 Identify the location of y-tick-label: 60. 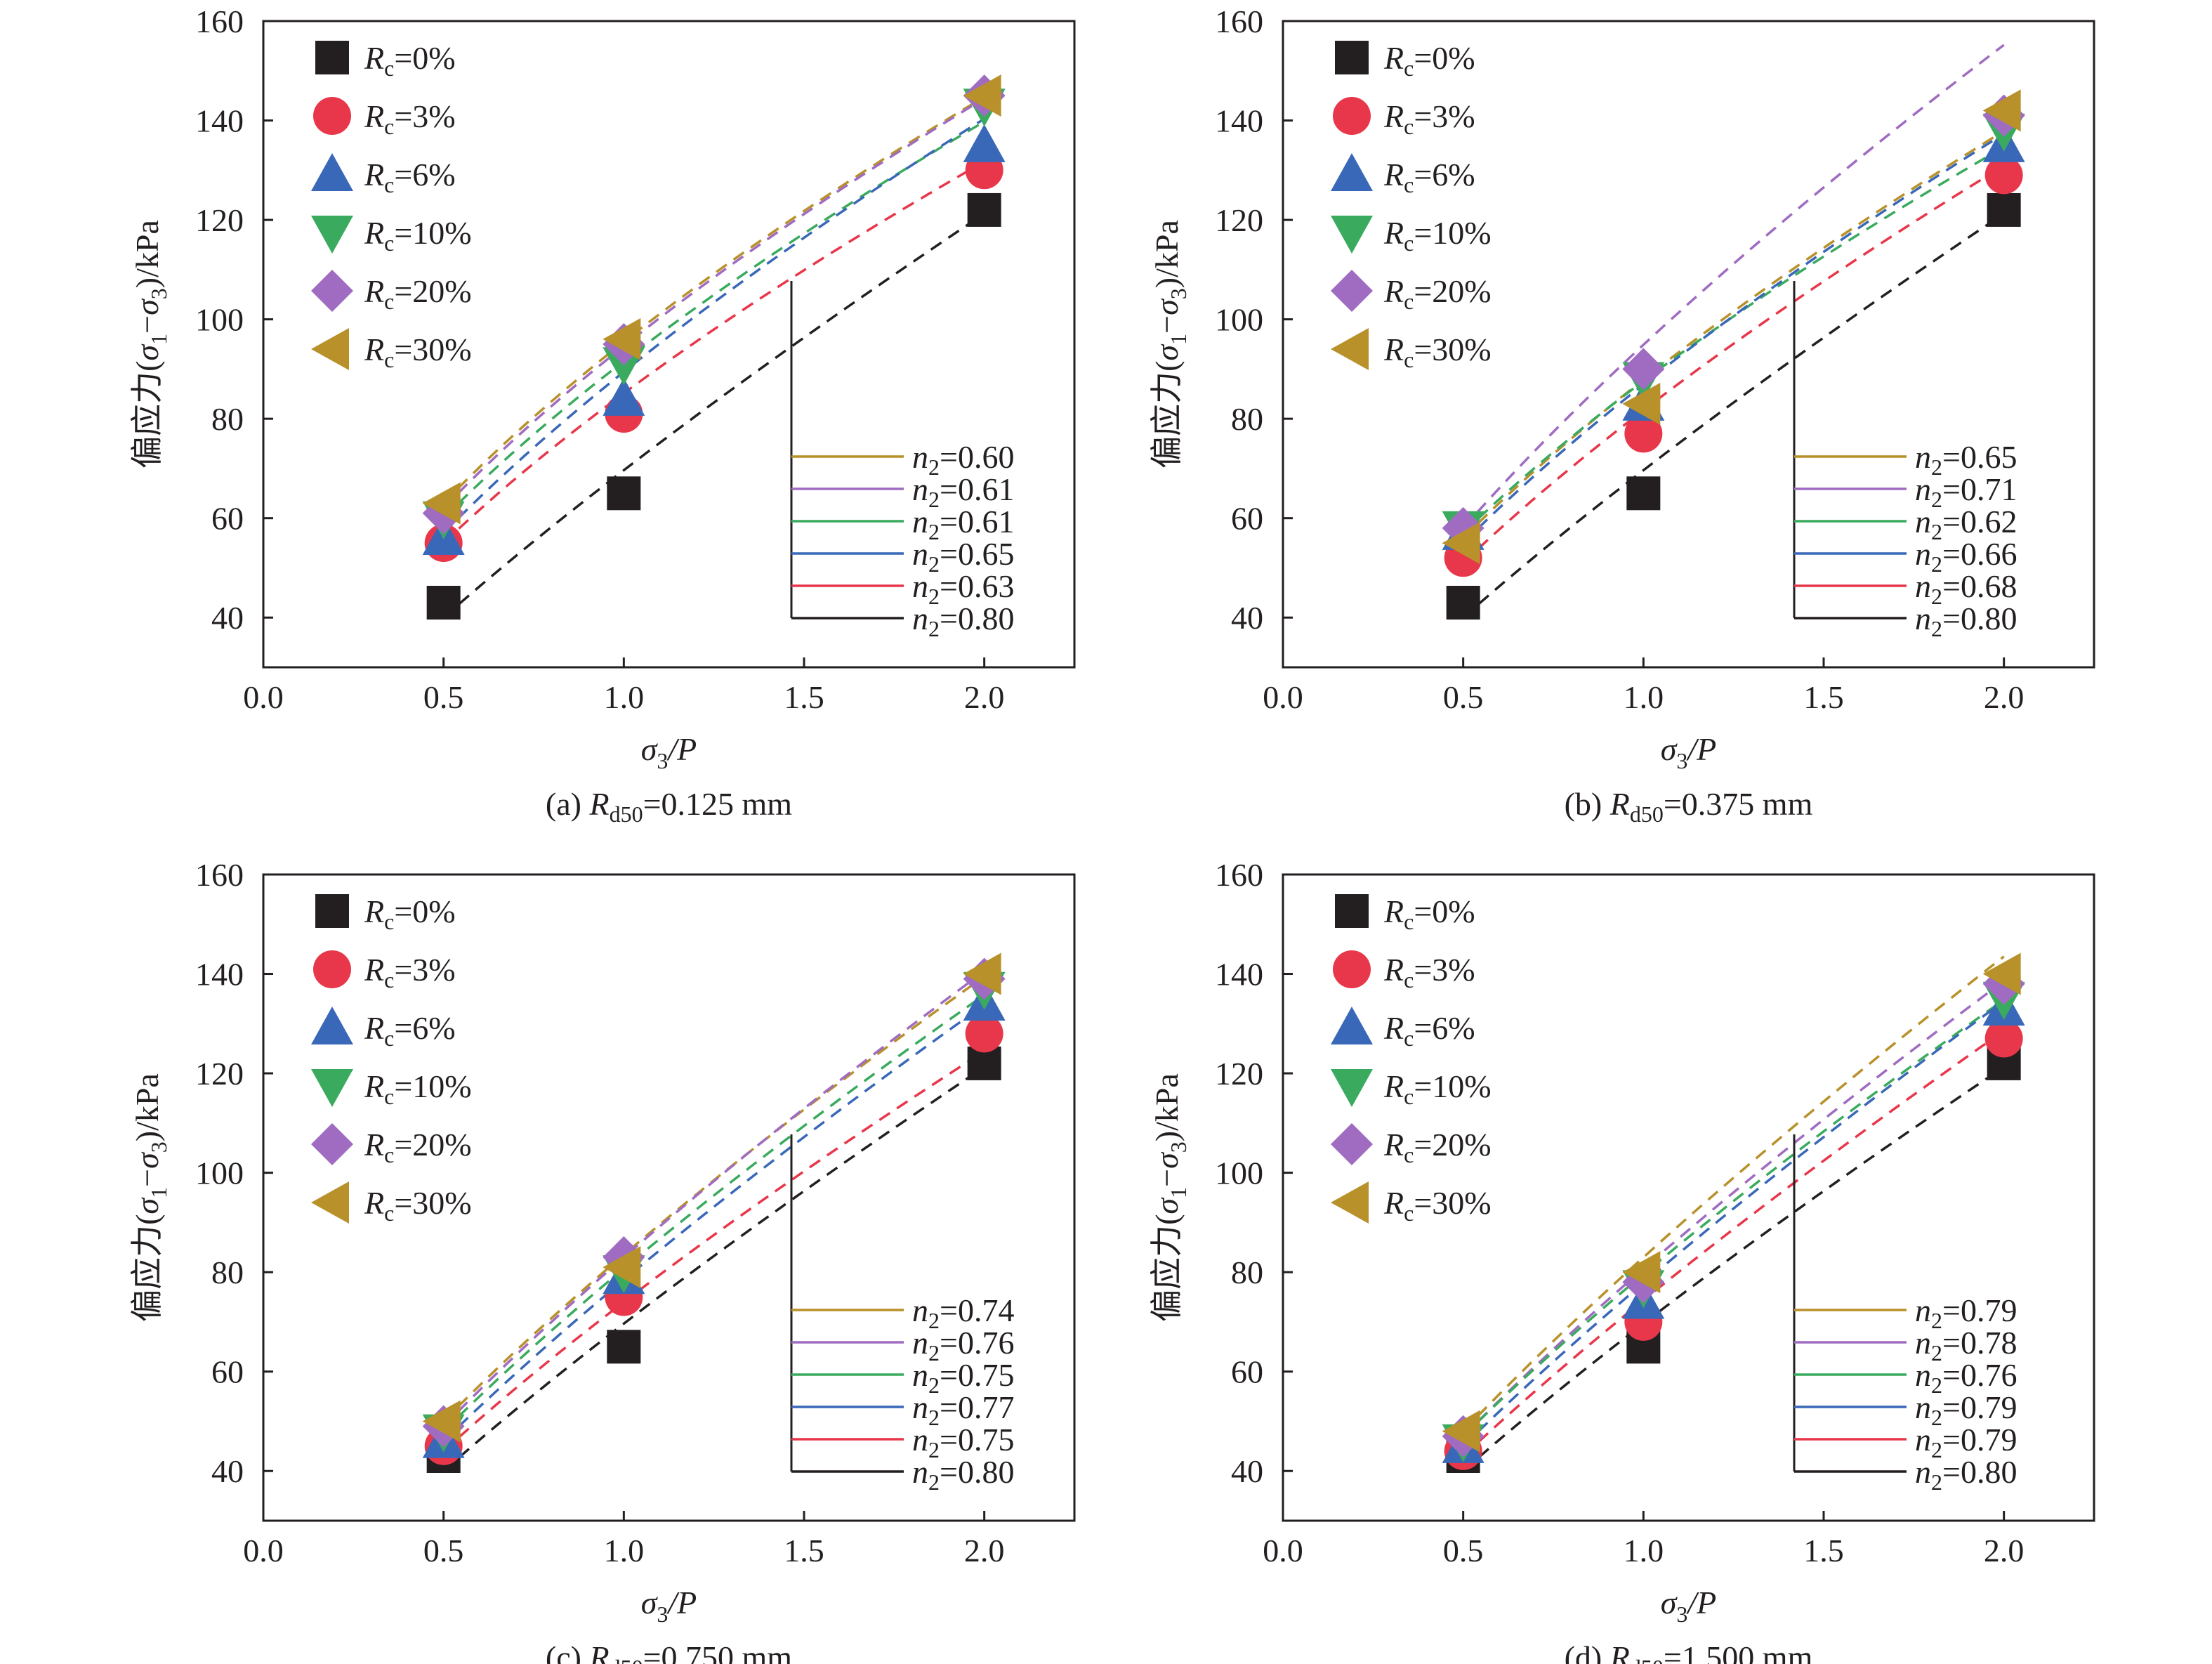
(227, 519).